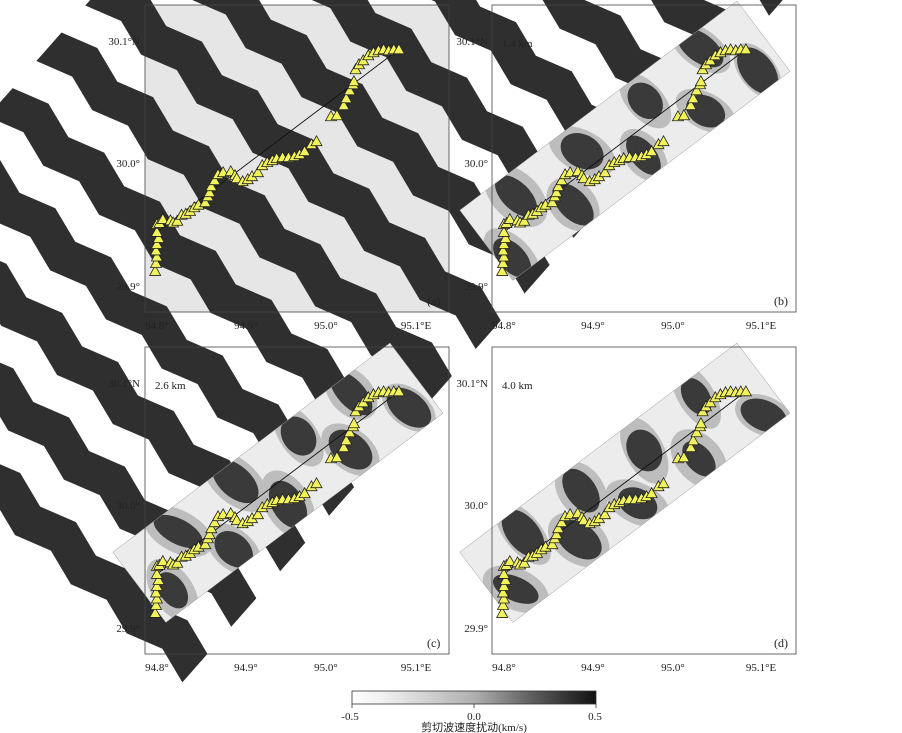  What do you see at coordinates (350, 717) in the screenshot?
I see `colorbar-tick-label: -0.5` at bounding box center [350, 717].